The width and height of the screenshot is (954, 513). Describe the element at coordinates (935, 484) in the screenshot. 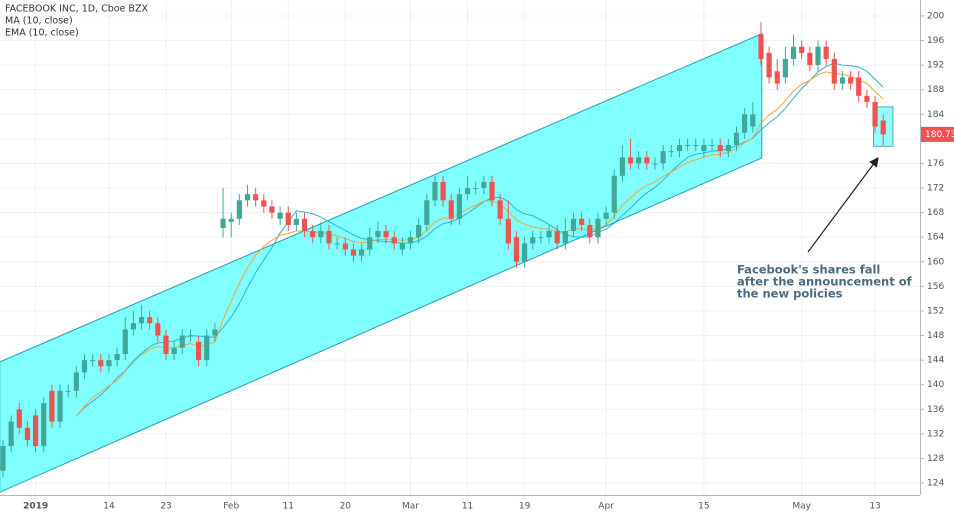

I see `y-tick-label: 124` at that location.